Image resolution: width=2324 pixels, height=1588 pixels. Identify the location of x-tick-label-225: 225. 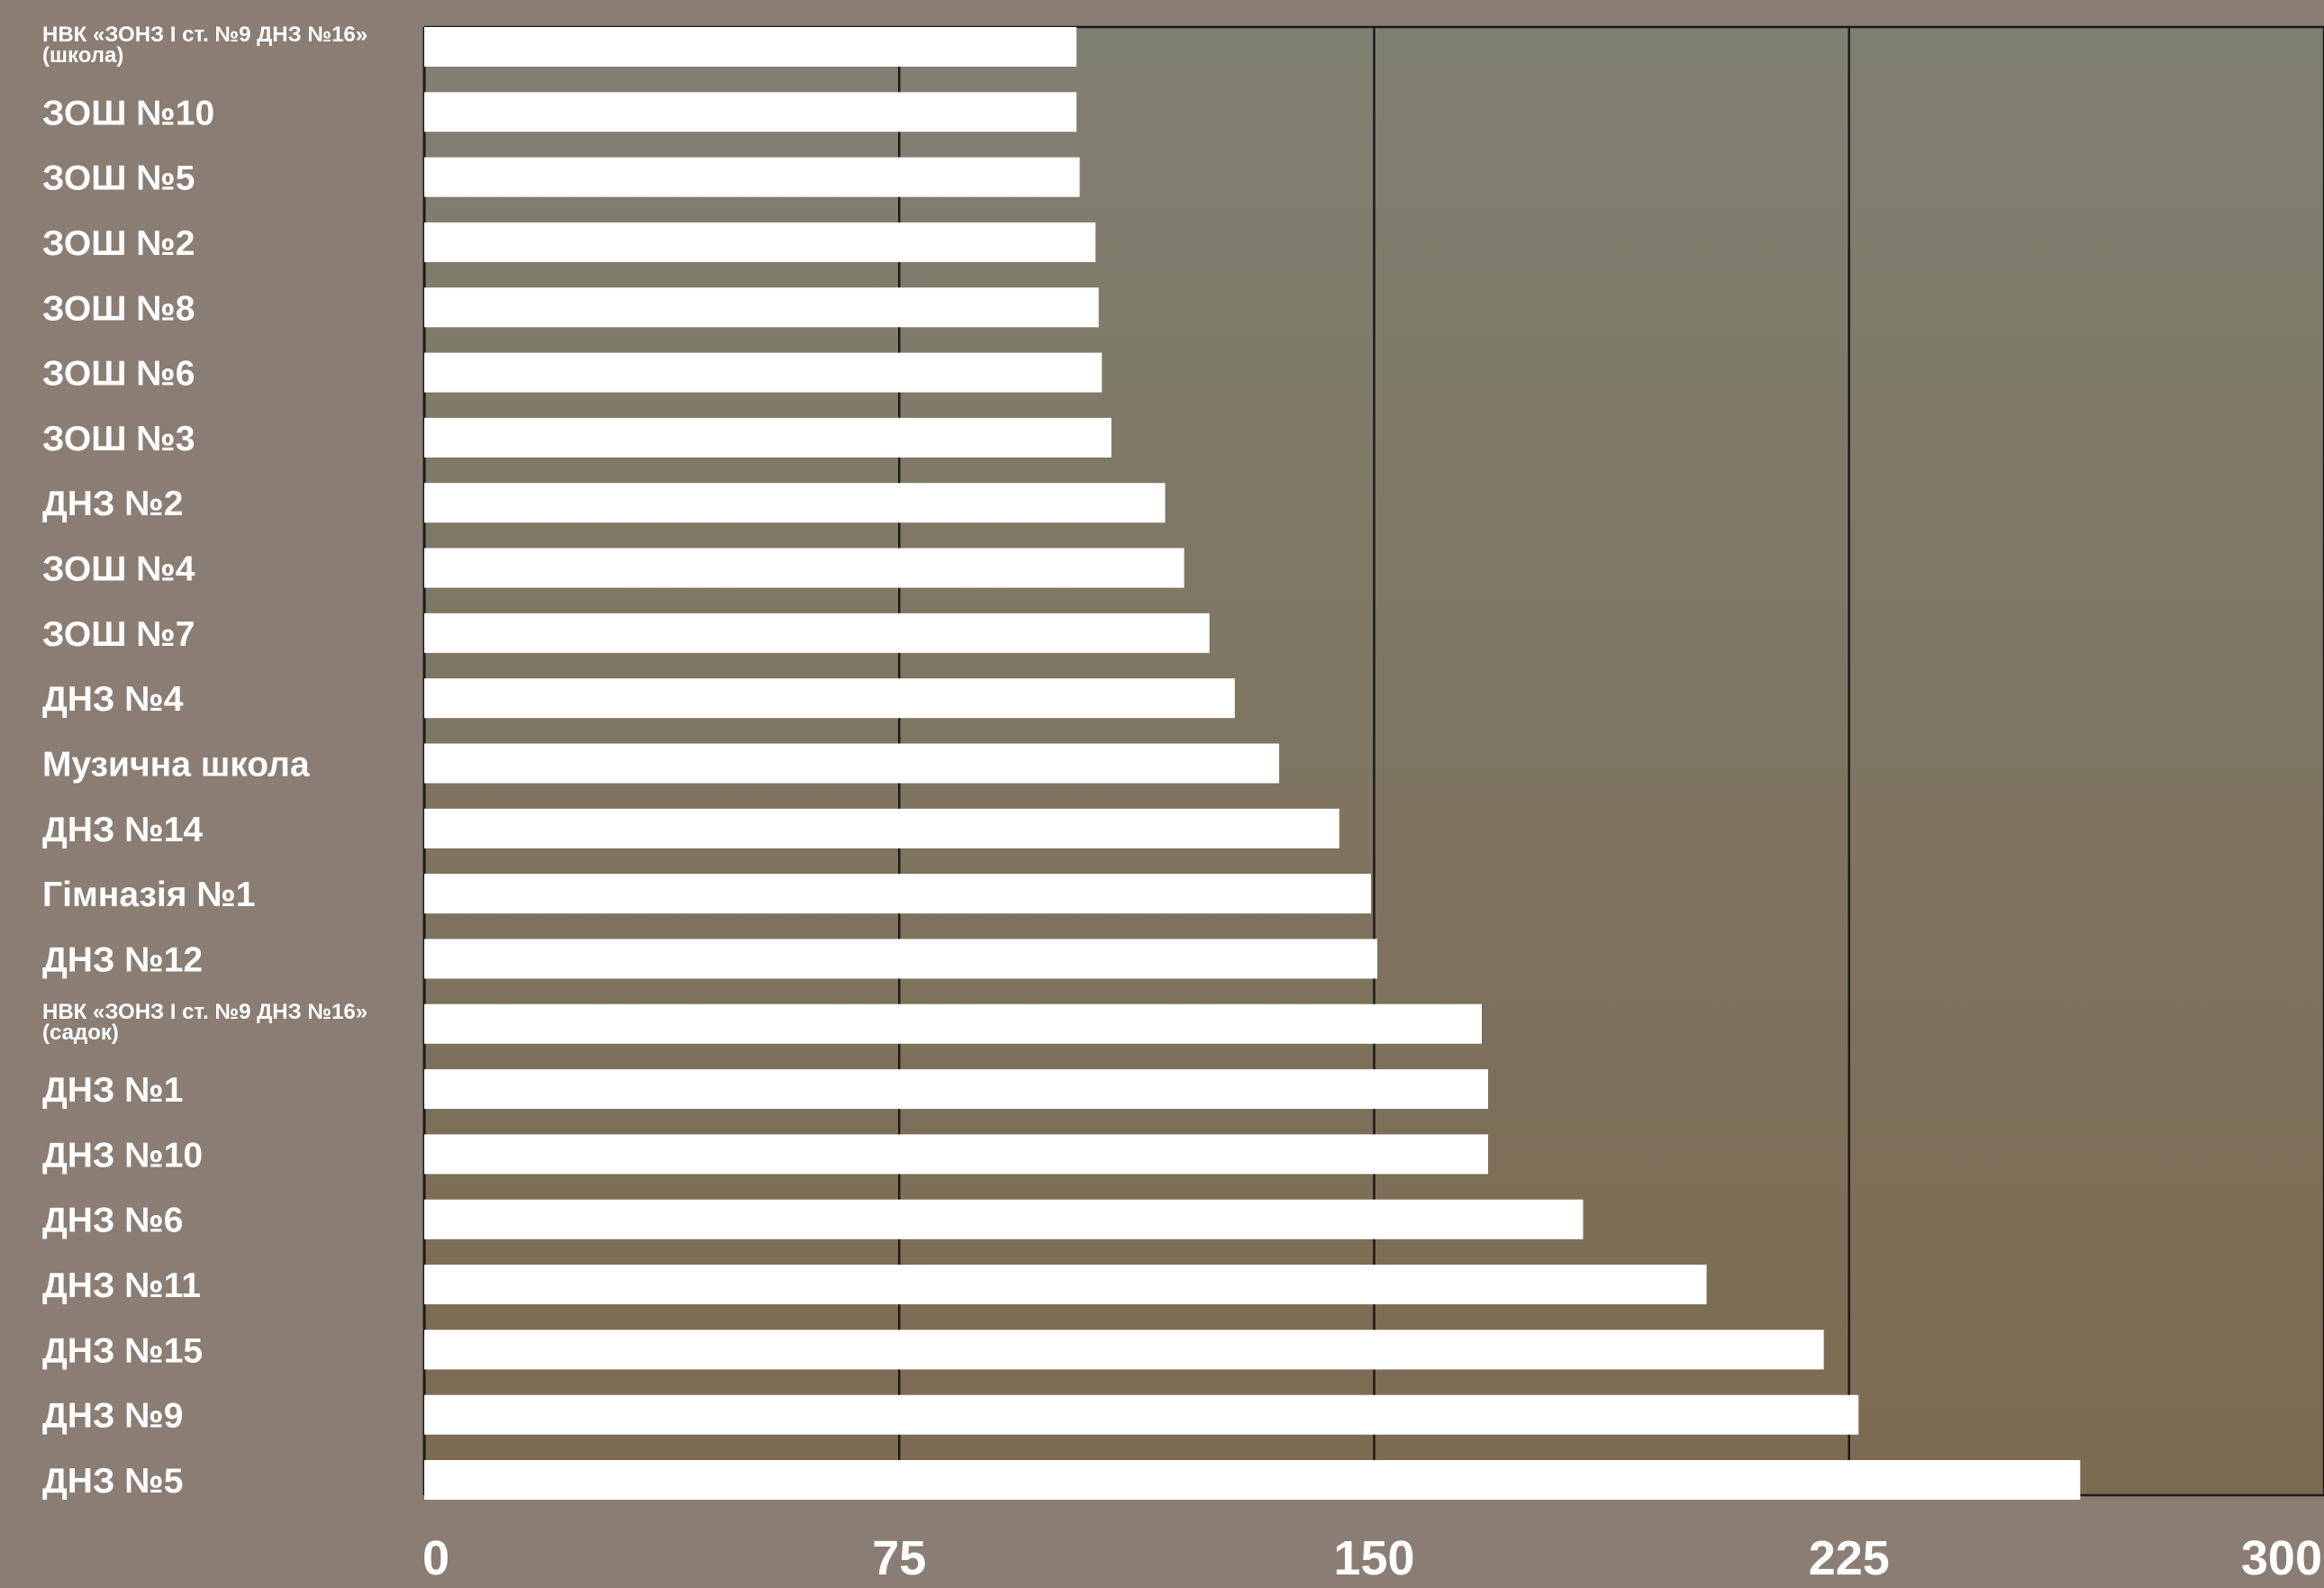
(1850, 1558).